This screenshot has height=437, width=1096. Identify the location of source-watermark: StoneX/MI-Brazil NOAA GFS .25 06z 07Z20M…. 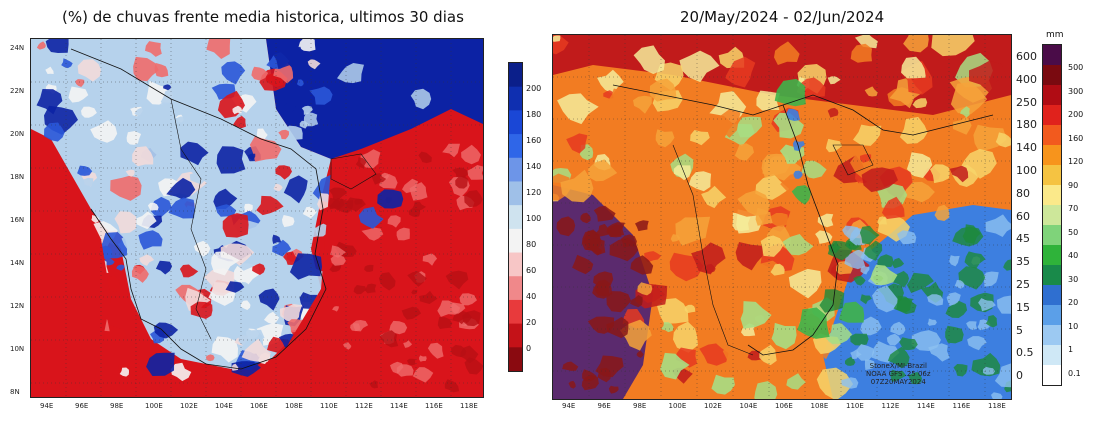
(898, 374).